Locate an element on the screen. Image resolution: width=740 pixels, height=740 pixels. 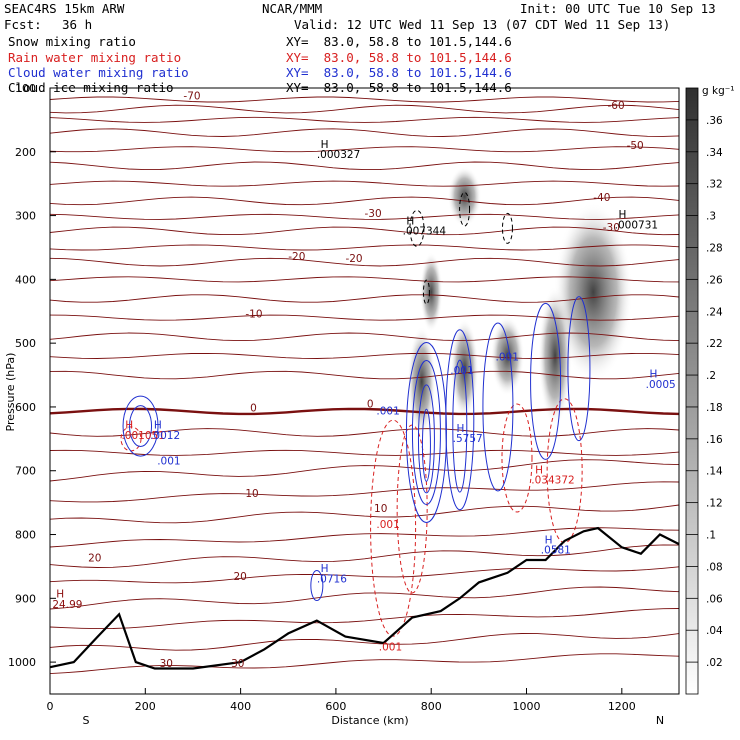
temperature-contour-label: 10 is located at coordinates (380, 509).